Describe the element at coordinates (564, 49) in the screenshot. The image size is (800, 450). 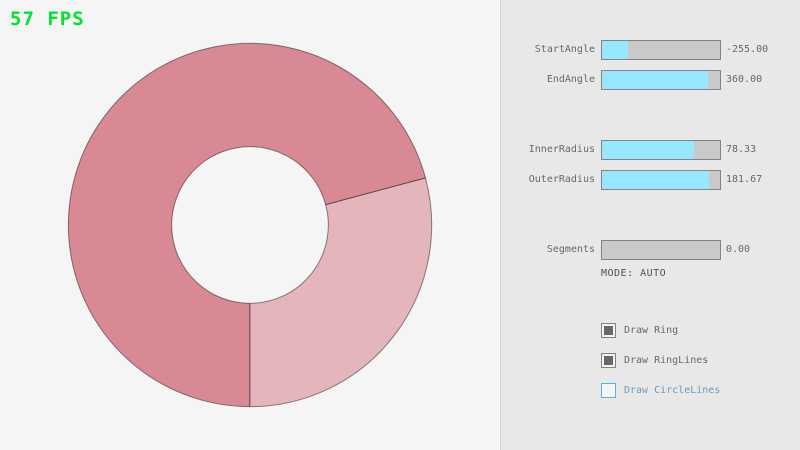
I see `startangle-label: StartAngle` at that location.